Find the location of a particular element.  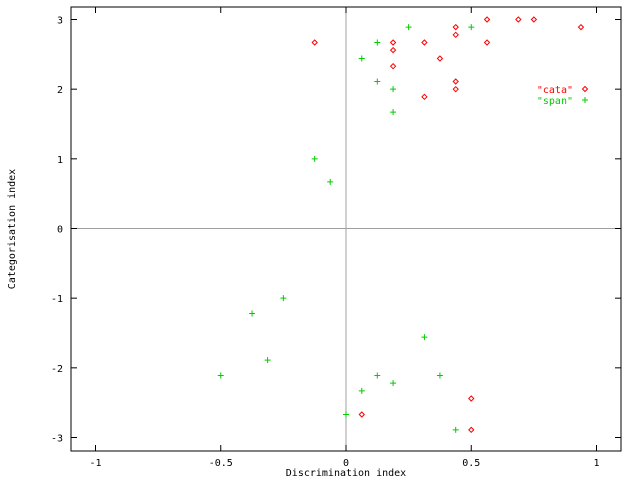

y-tick-label: -2 is located at coordinates (57, 369).